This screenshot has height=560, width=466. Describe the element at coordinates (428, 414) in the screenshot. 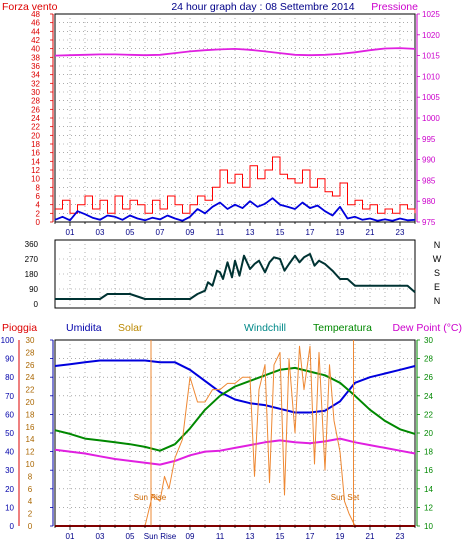

I see `temperature-tick-label: 22` at that location.